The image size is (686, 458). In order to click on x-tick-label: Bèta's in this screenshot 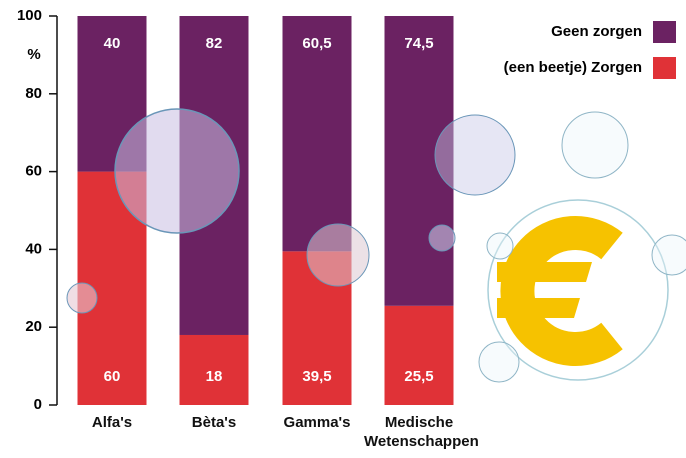, I will do `click(214, 422)`.